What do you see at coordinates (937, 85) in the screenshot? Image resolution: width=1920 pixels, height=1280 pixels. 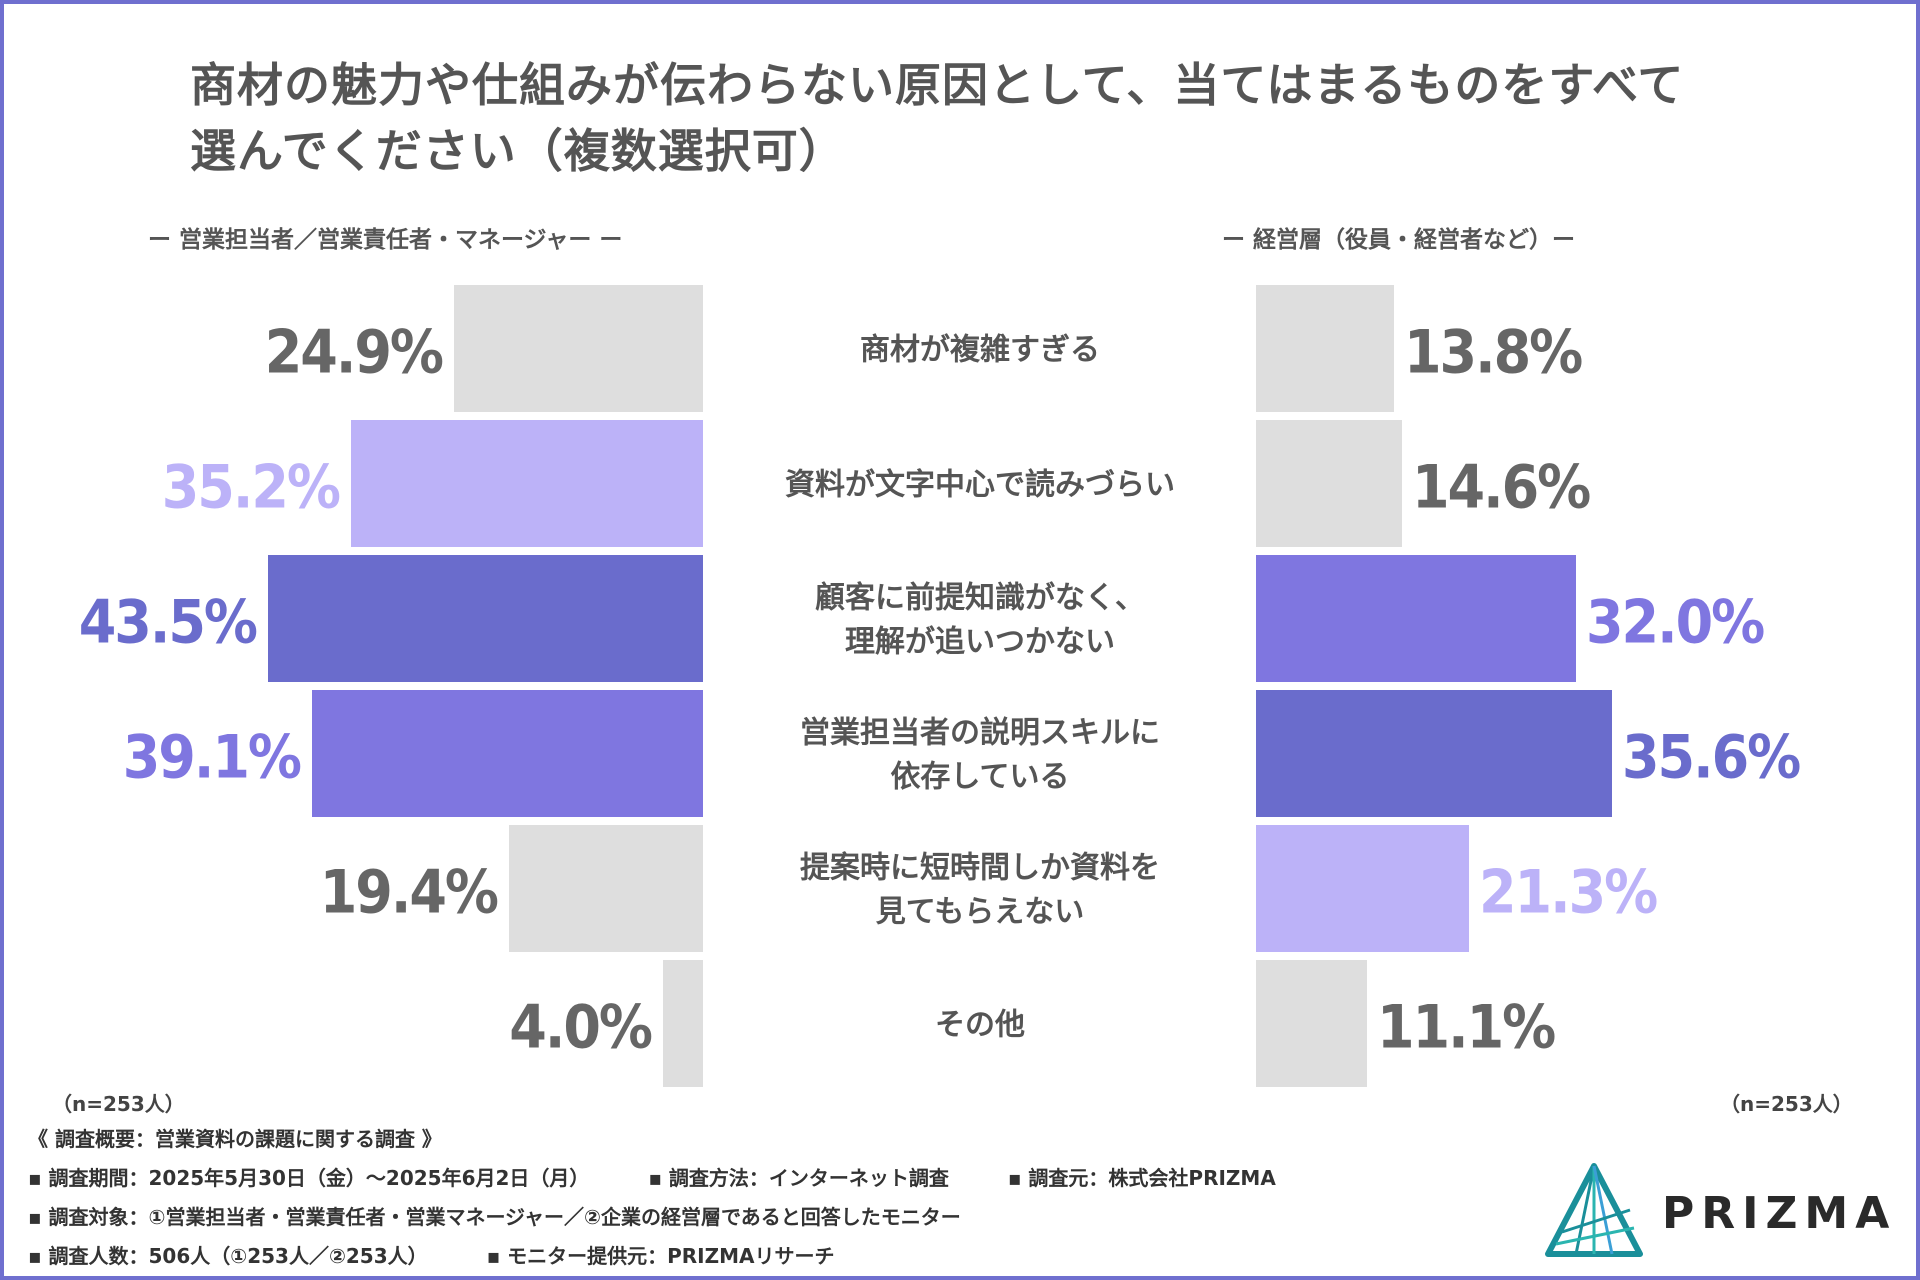 I see `title-line-1: 商材の魅力や仕組みが伝わらない原因として、当てはまるものをすべて` at bounding box center [937, 85].